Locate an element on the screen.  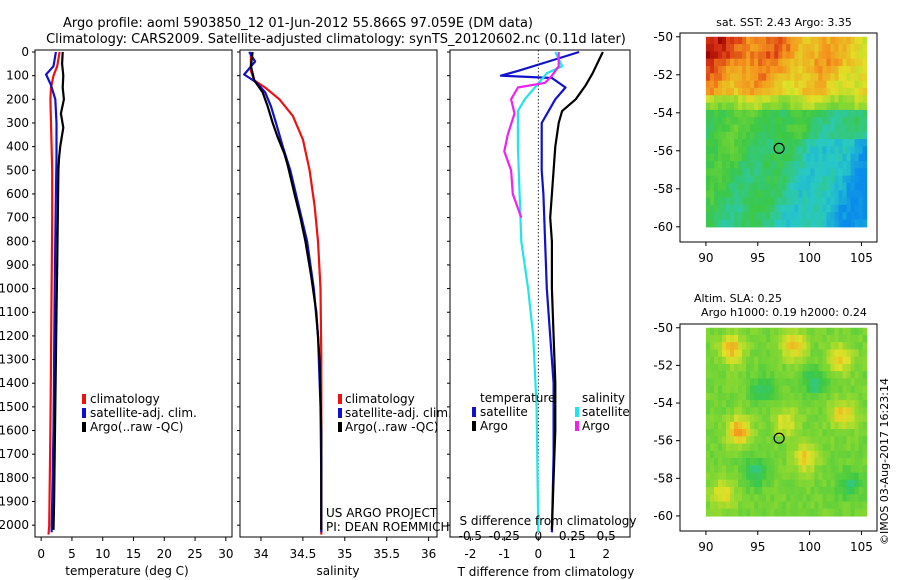
x-tick-label: 34 is located at coordinates (260, 554).